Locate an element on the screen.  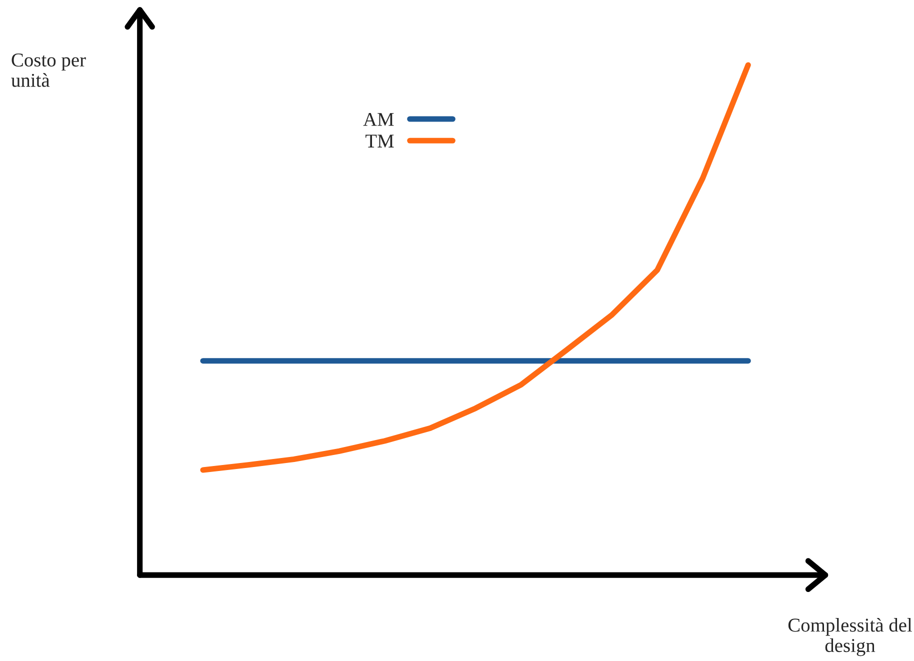
y-axis-title: Costo per unità is located at coordinates (48, 70).